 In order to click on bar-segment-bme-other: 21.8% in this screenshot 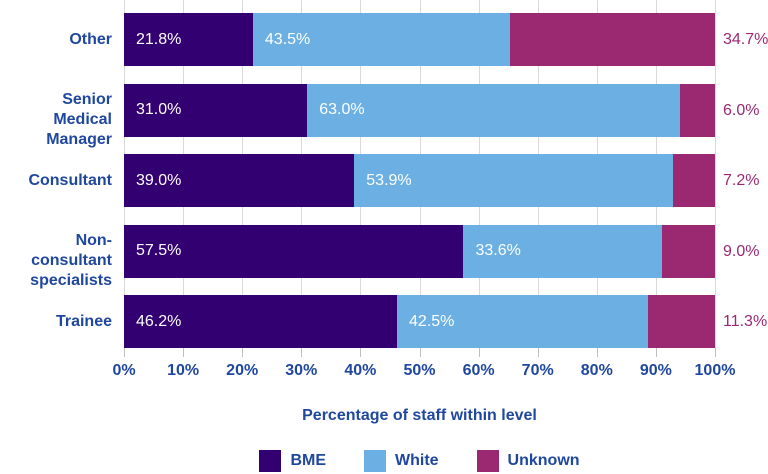, I will do `click(188, 39)`.